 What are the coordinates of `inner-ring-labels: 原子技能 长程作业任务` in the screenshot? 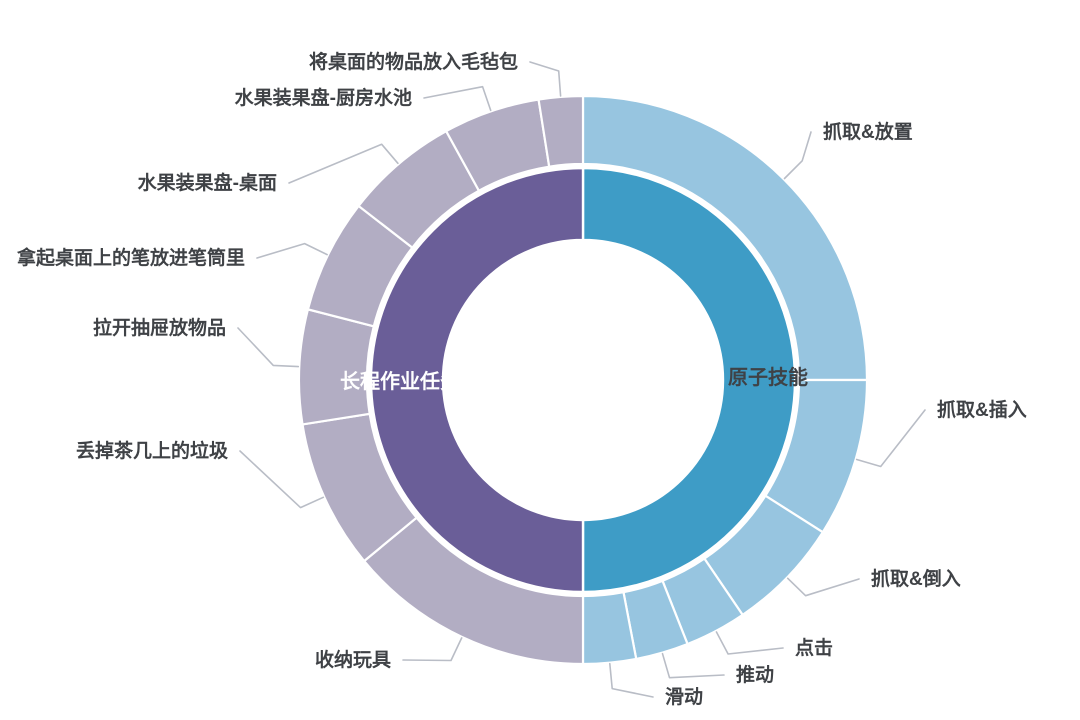 It's located at (574, 379).